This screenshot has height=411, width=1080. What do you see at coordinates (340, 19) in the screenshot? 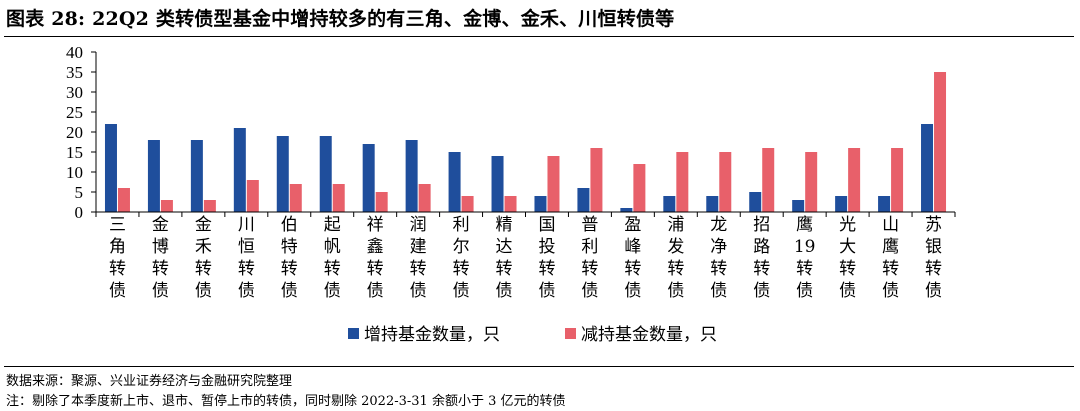
I see `figure-title: 图表 28: 22Q2 类转债型基金中增持较多的有三角、金博、金禾、川恒转债等` at bounding box center [340, 19].